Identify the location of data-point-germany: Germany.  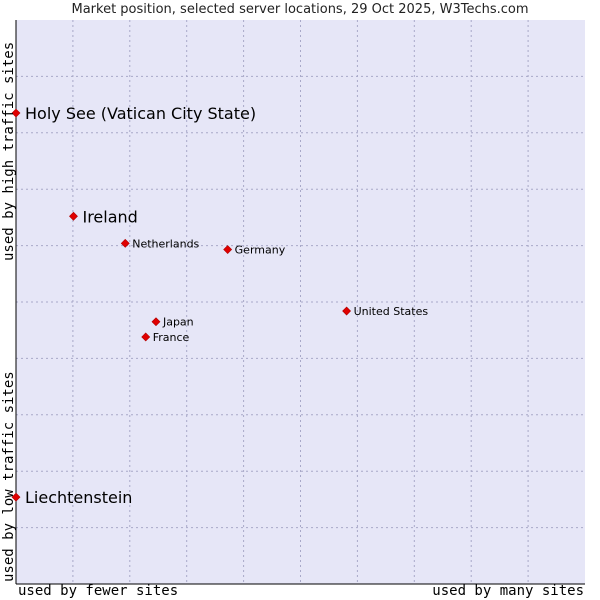
(254, 250).